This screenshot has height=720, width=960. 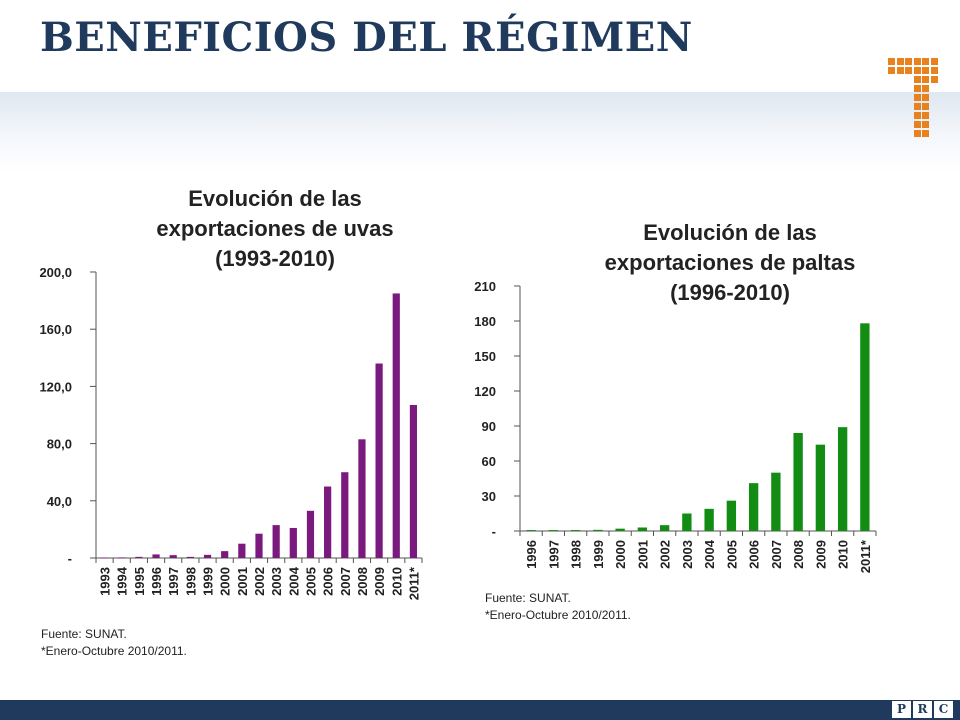 I want to click on y-tick-label: 210, so click(x=485, y=286).